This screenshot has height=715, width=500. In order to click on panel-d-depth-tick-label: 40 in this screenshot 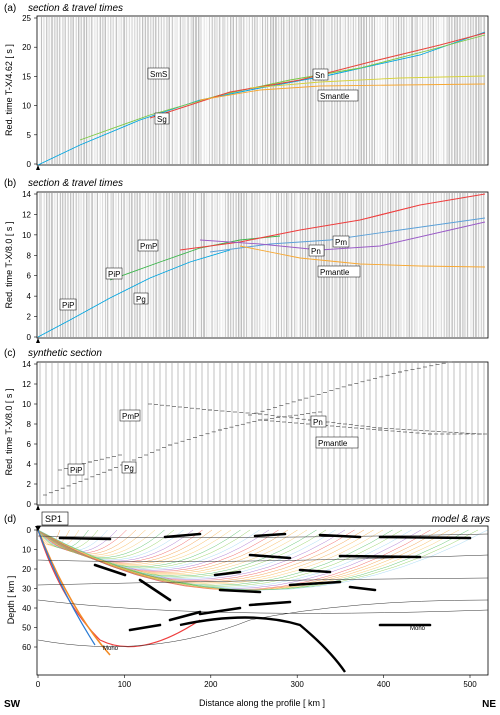, I will do `click(26, 608)`.